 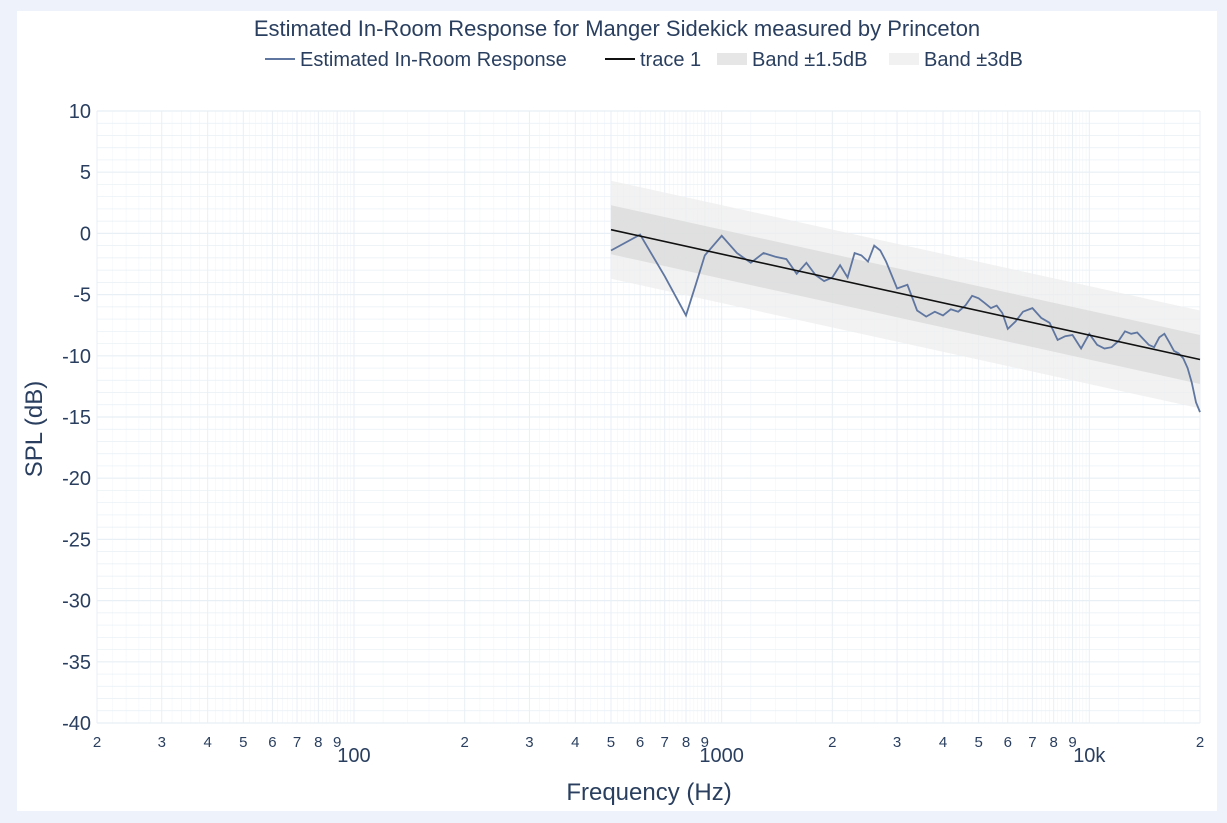 What do you see at coordinates (82, 296) in the screenshot?
I see `y-tick-label: -5` at bounding box center [82, 296].